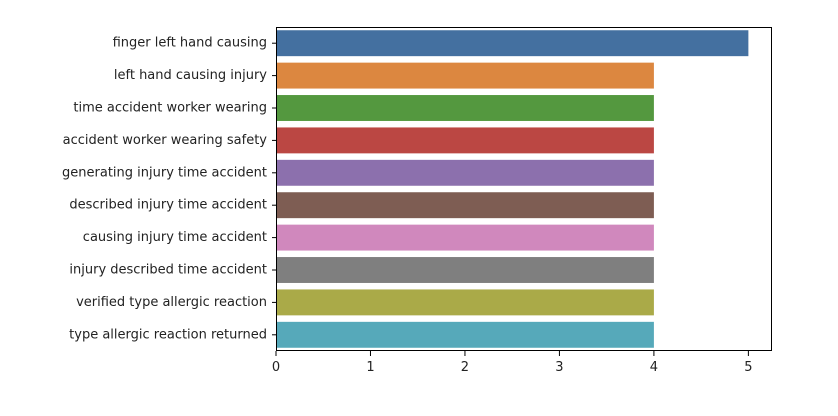  Describe the element at coordinates (190, 75) in the screenshot. I see `category-label: left hand causing injury` at that location.